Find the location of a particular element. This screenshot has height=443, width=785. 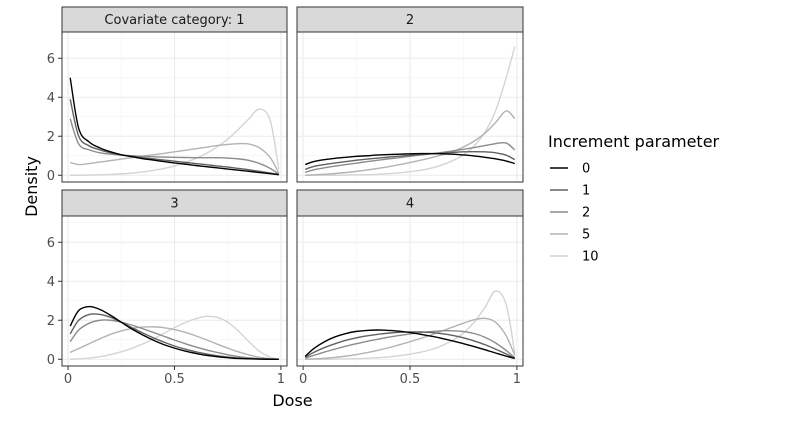

legend-item: 5 is located at coordinates (570, 235).